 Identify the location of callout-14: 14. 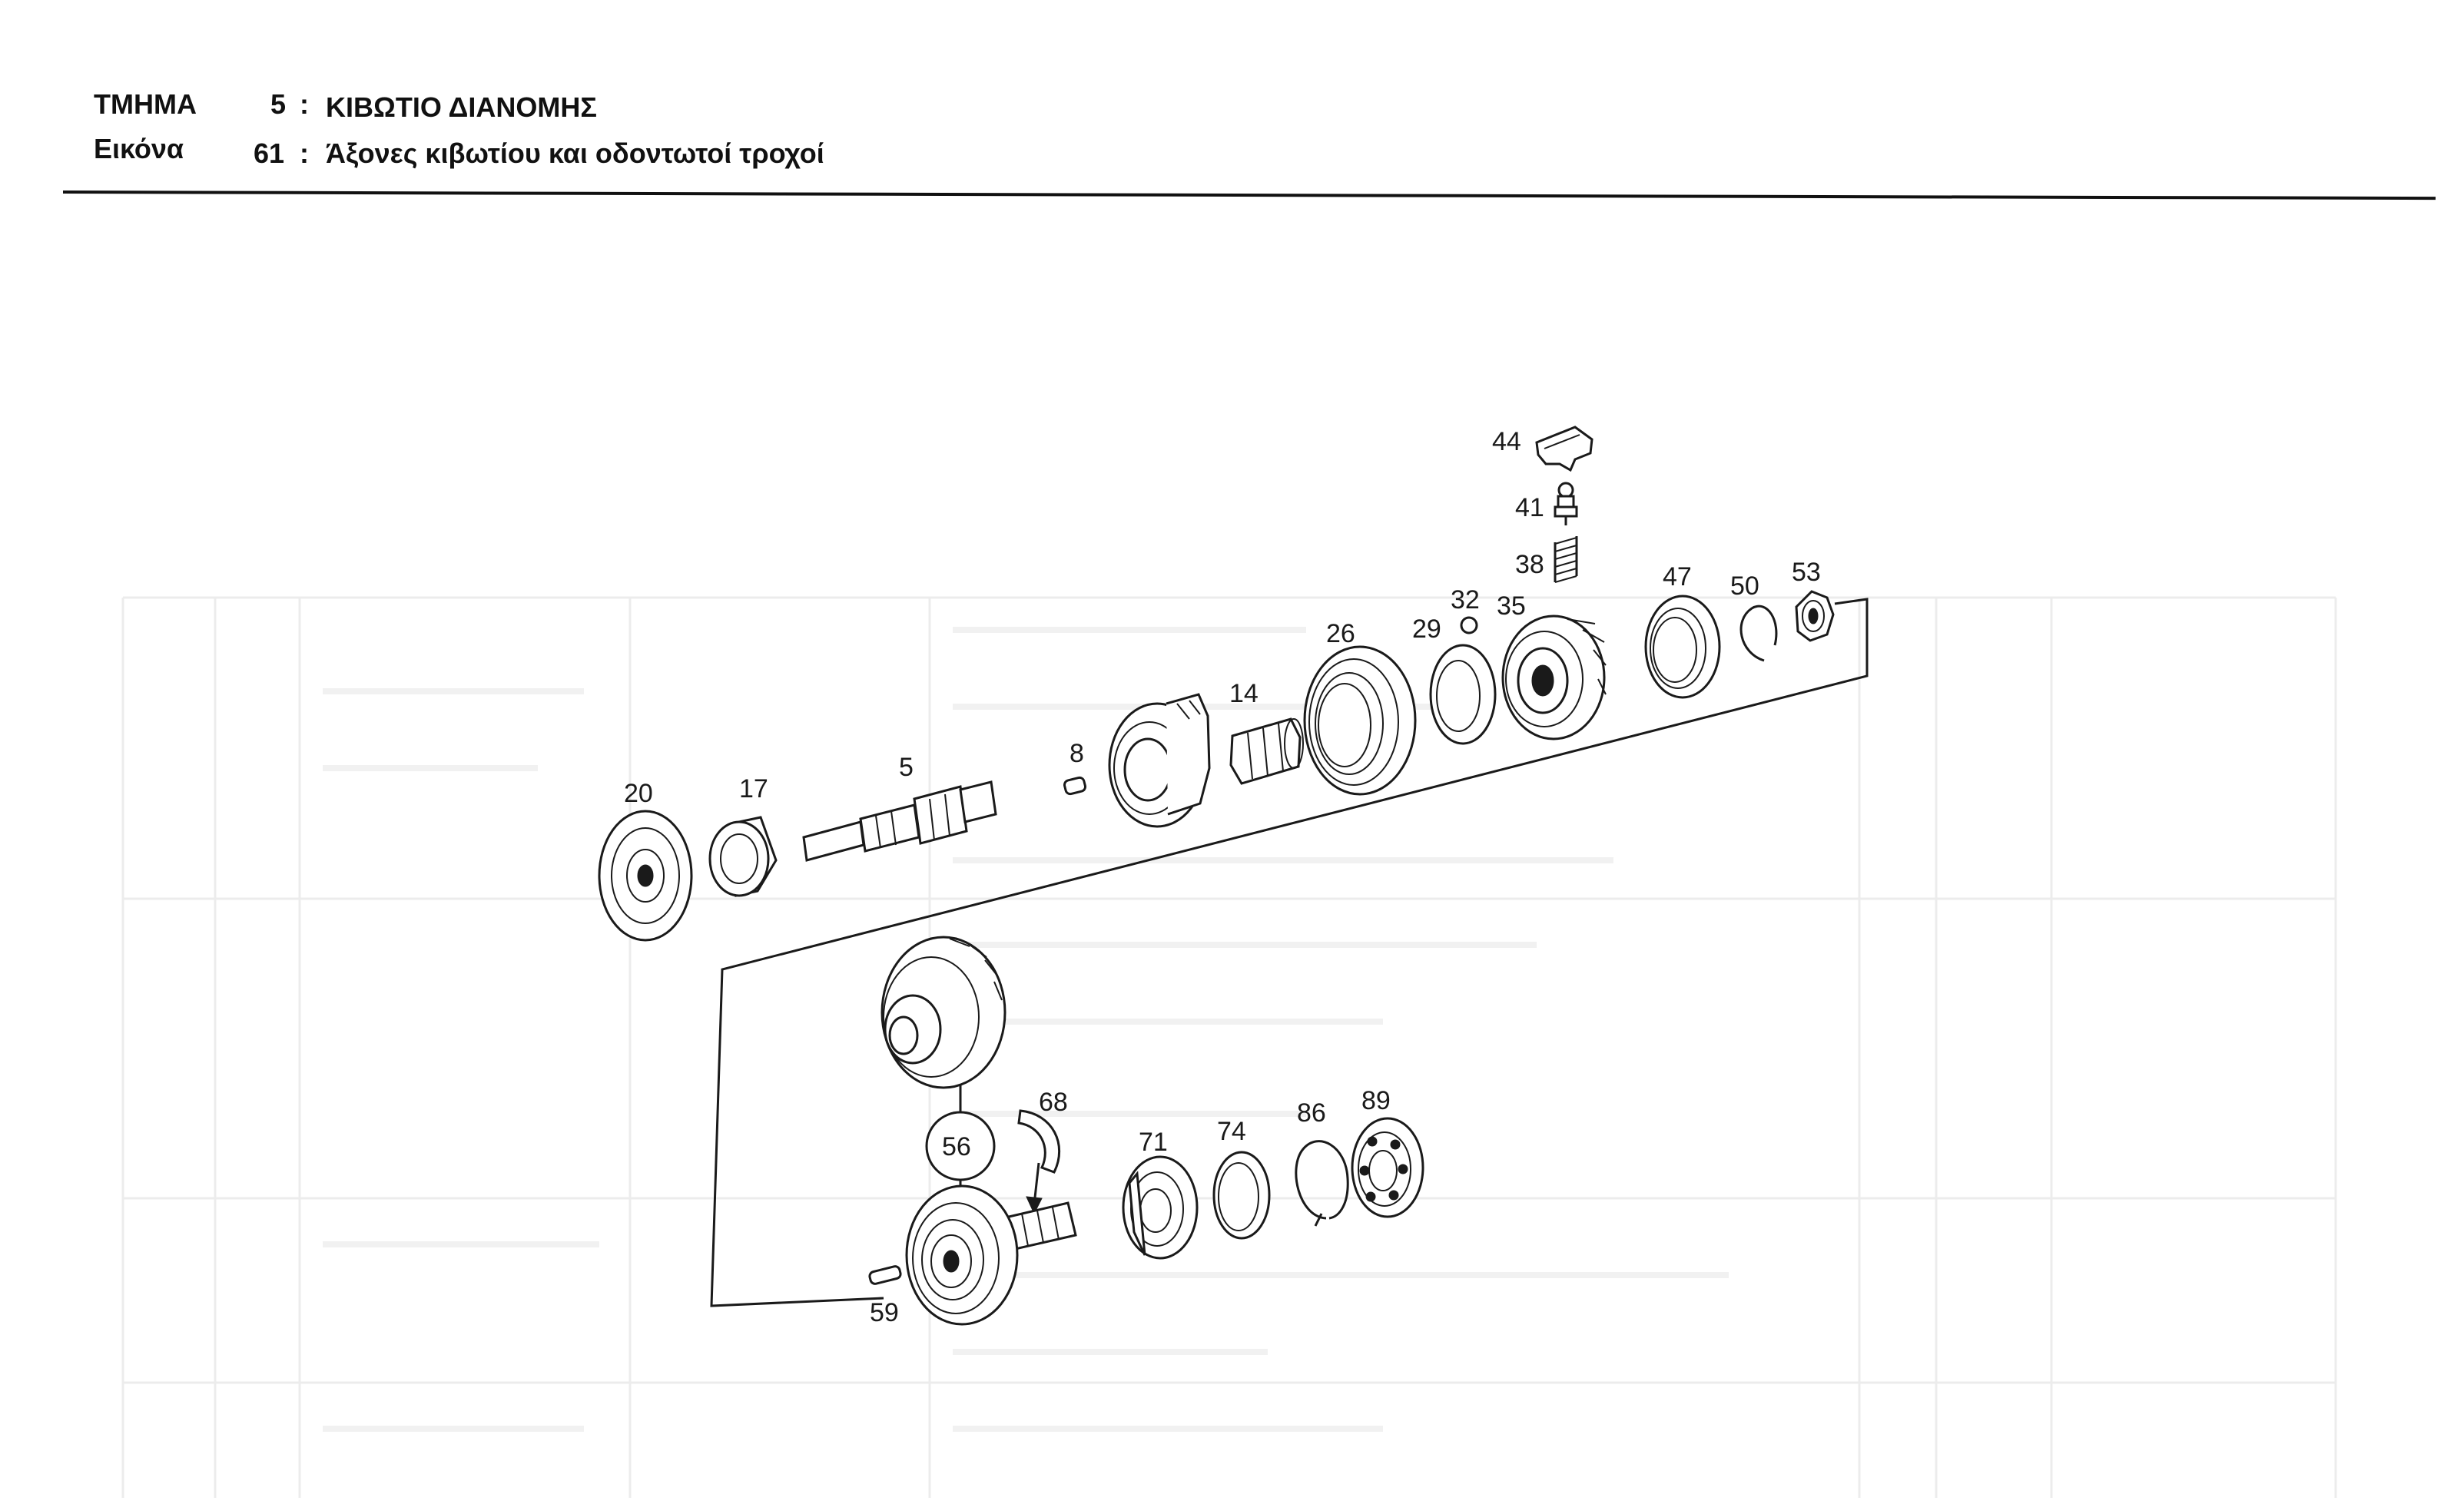
(1244, 693).